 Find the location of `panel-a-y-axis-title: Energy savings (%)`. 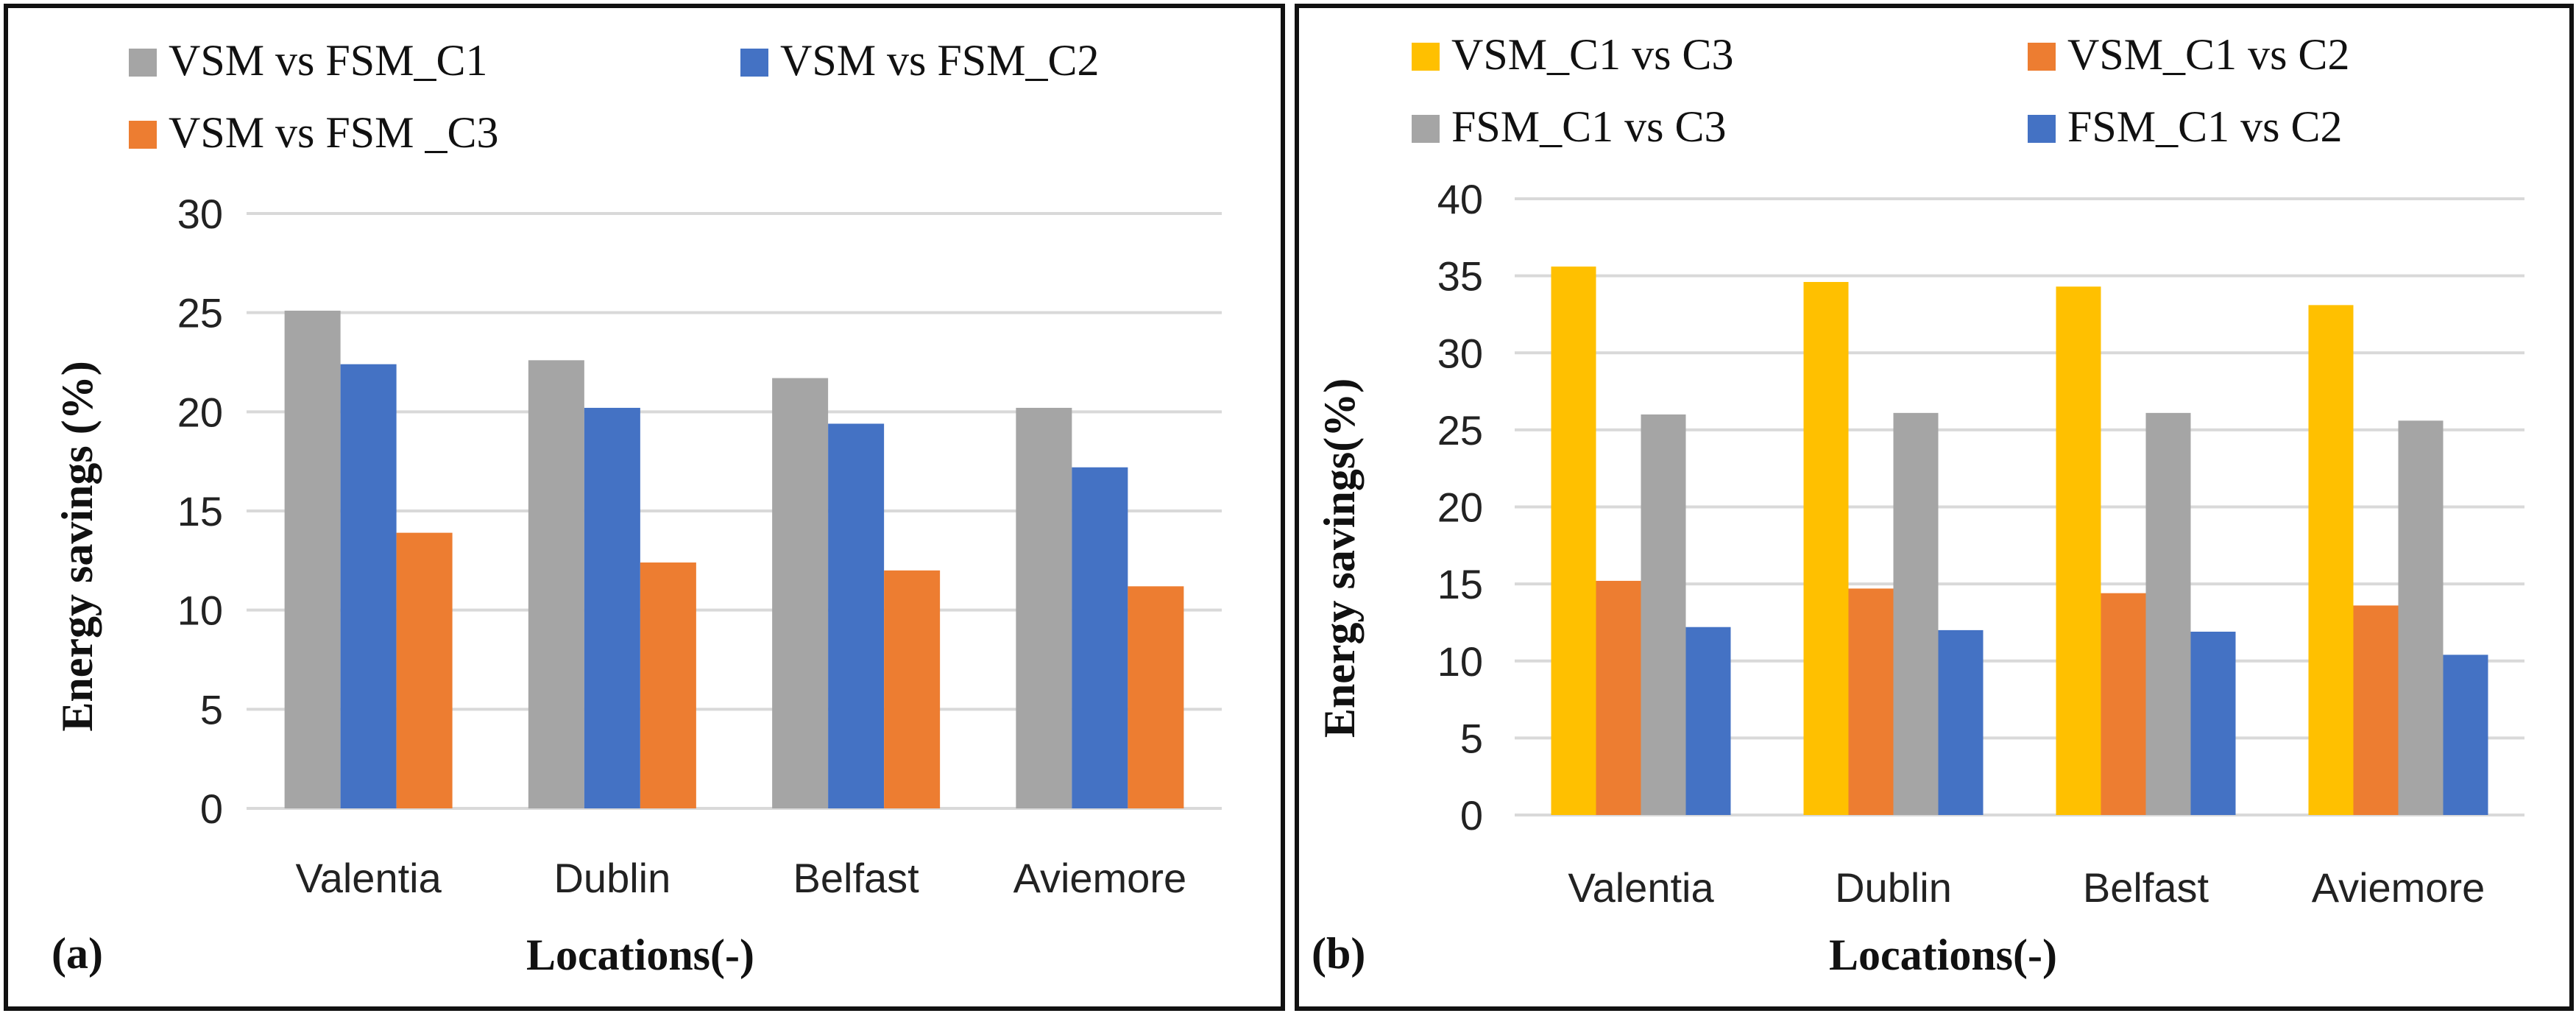

panel-a-y-axis-title: Energy savings (%) is located at coordinates (77, 546).